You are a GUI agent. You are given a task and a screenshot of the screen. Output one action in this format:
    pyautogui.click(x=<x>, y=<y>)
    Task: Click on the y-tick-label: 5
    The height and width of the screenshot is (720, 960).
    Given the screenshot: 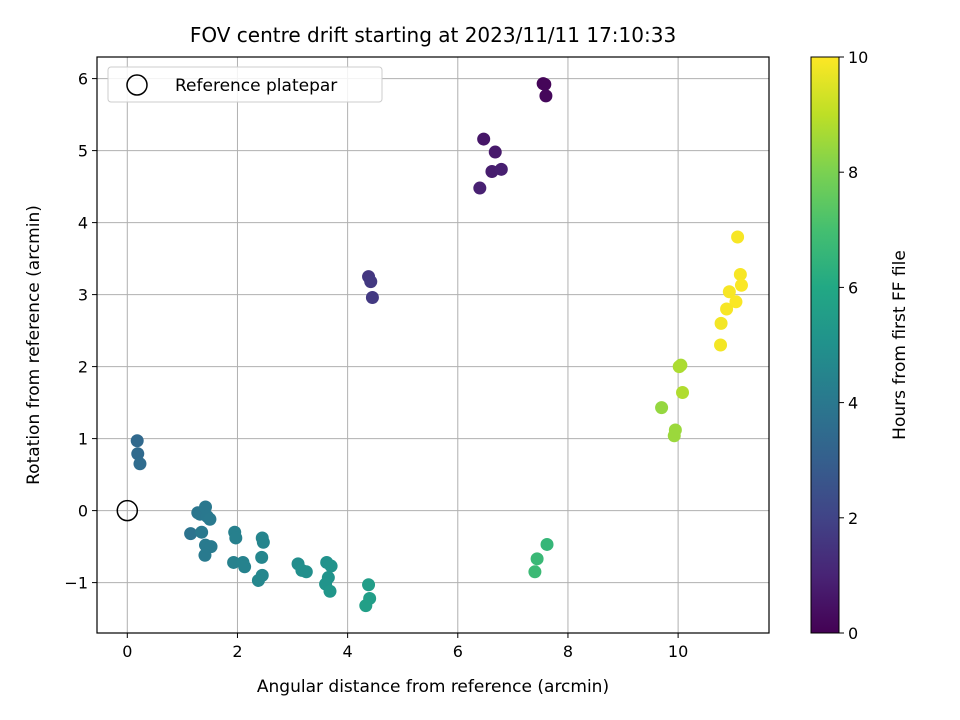 What is the action you would take?
    pyautogui.click(x=83, y=151)
    